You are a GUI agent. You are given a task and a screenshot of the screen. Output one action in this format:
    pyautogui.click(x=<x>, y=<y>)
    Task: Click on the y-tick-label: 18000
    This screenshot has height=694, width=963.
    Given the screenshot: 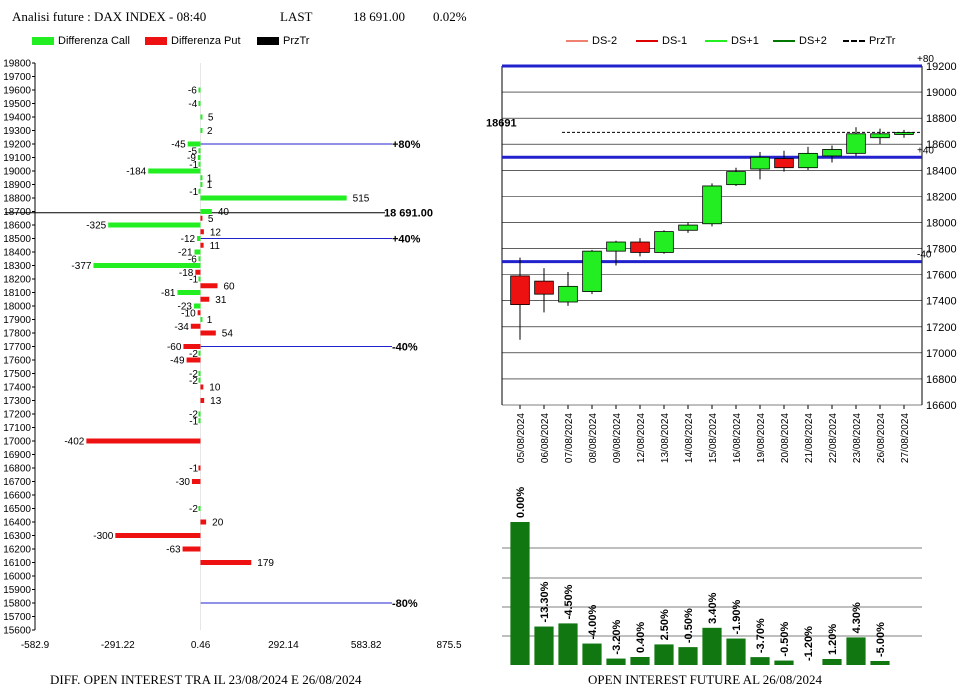 What is the action you would take?
    pyautogui.click(x=17, y=307)
    